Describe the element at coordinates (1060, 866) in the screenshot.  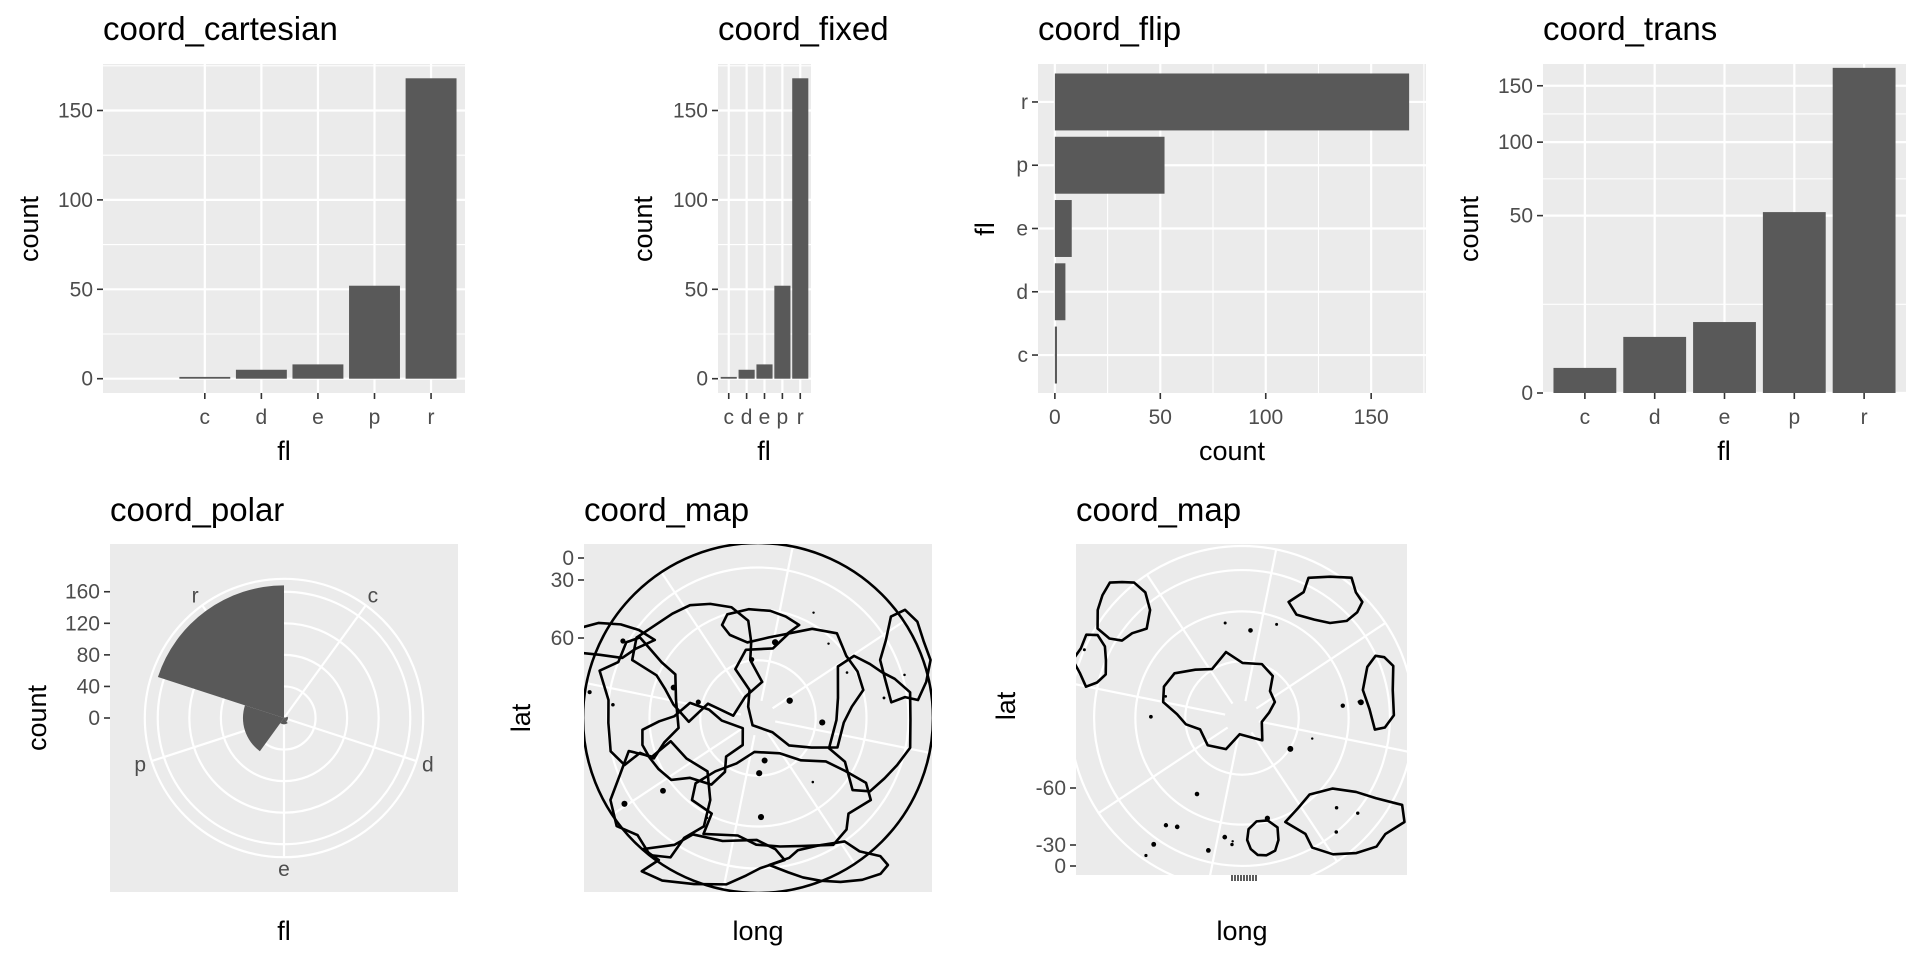
I see `y-tick-label: 0` at that location.